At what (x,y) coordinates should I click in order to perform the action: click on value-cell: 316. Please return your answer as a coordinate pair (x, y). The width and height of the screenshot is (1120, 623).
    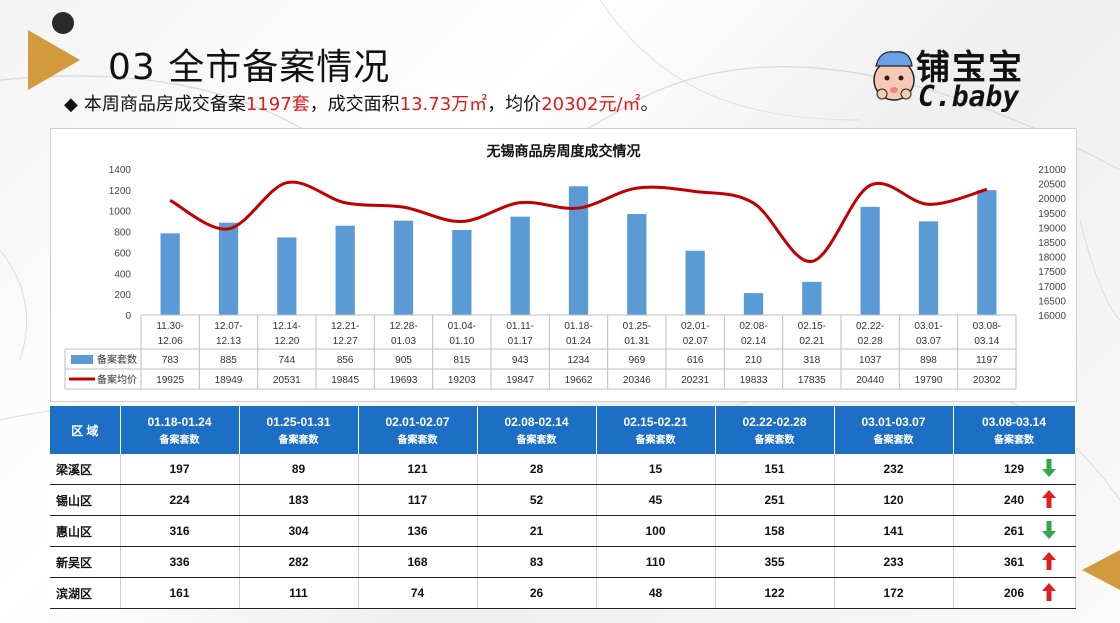
    Looking at the image, I should click on (180, 531).